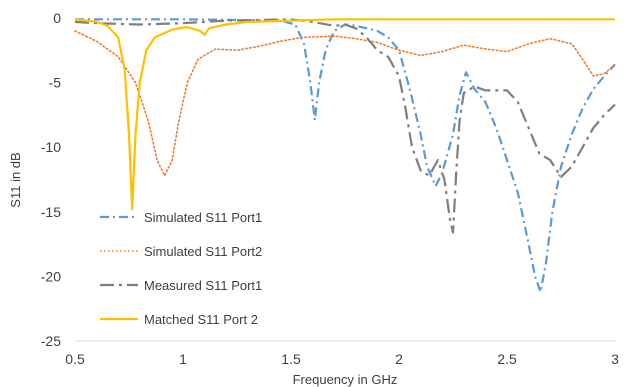 The height and width of the screenshot is (387, 627). I want to click on y-tick-label: -25, so click(51, 341).